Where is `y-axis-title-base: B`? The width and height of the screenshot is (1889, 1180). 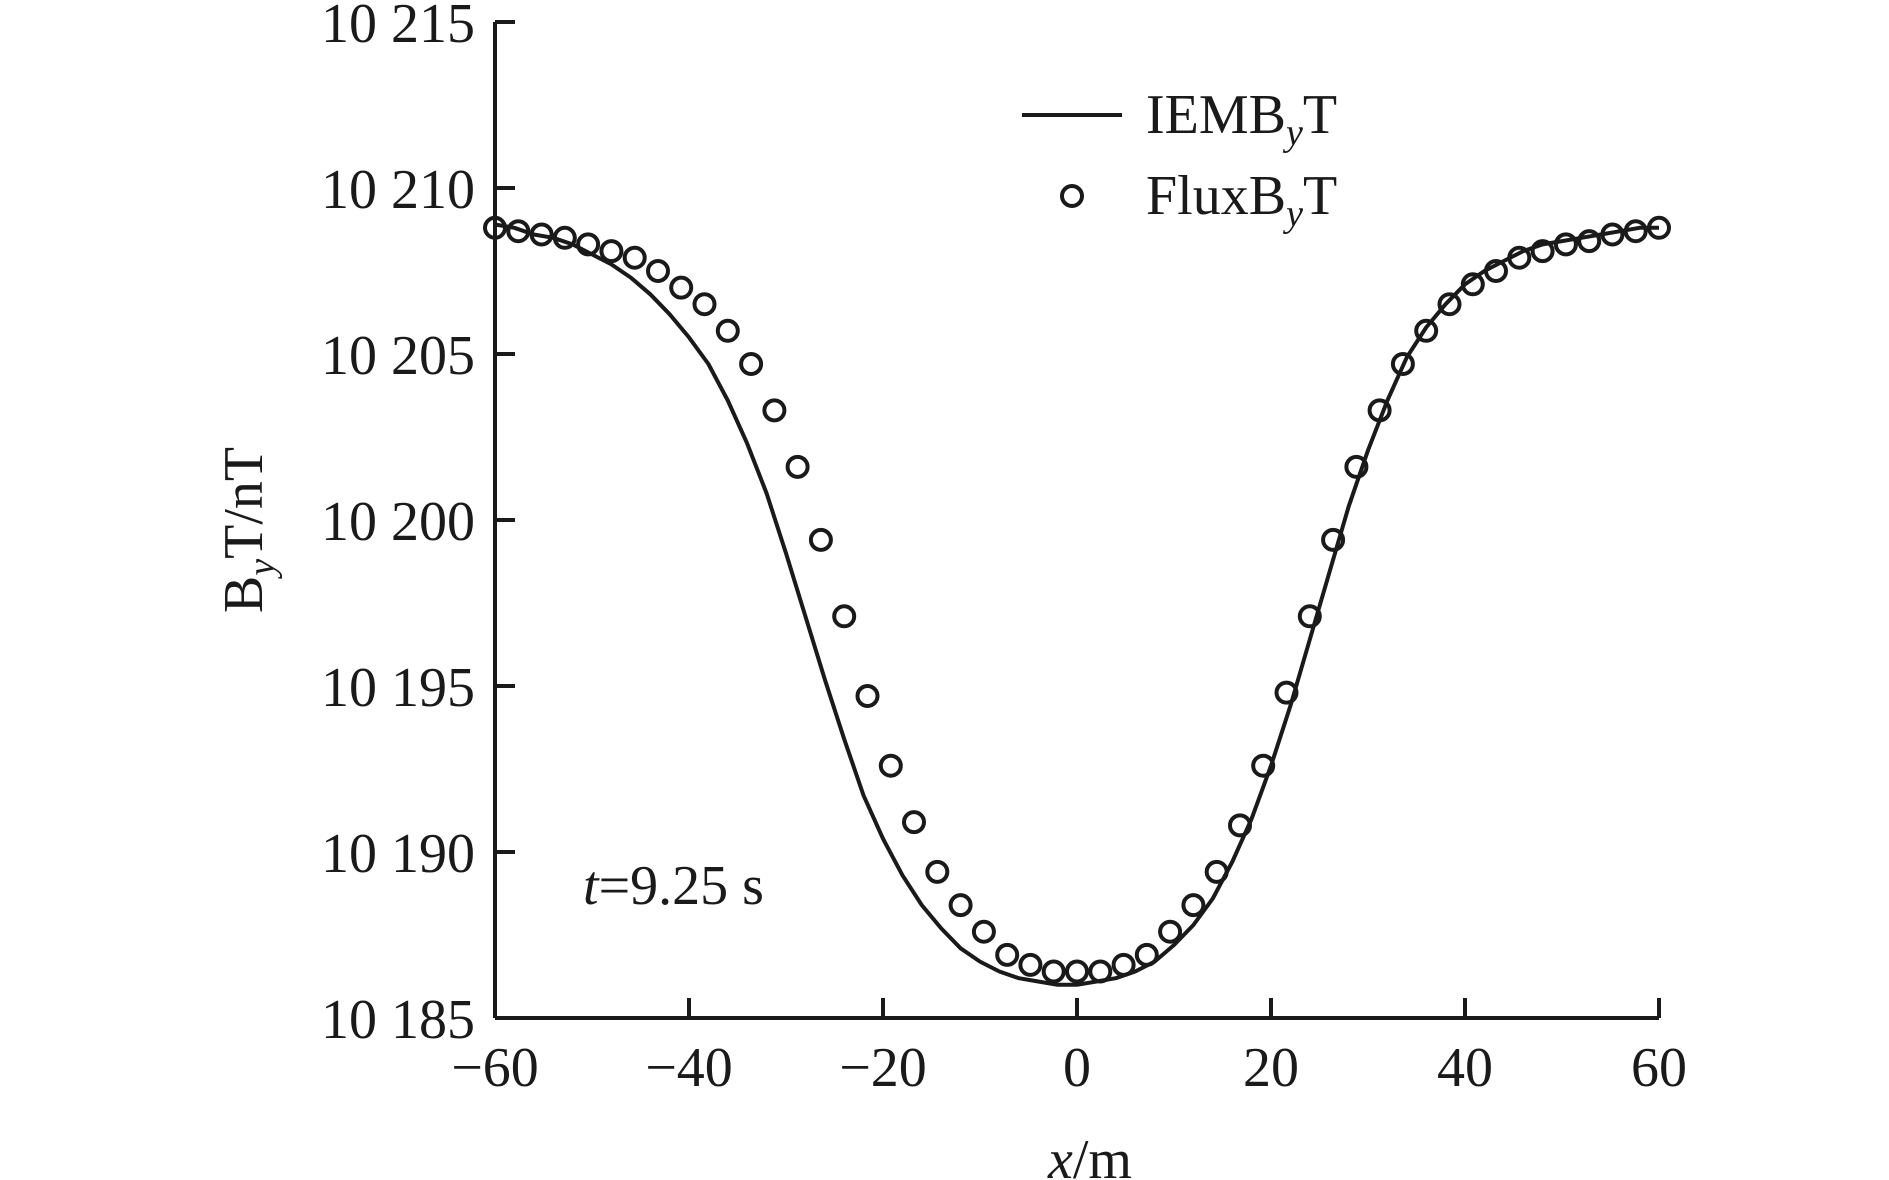 y-axis-title-base: B is located at coordinates (244, 594).